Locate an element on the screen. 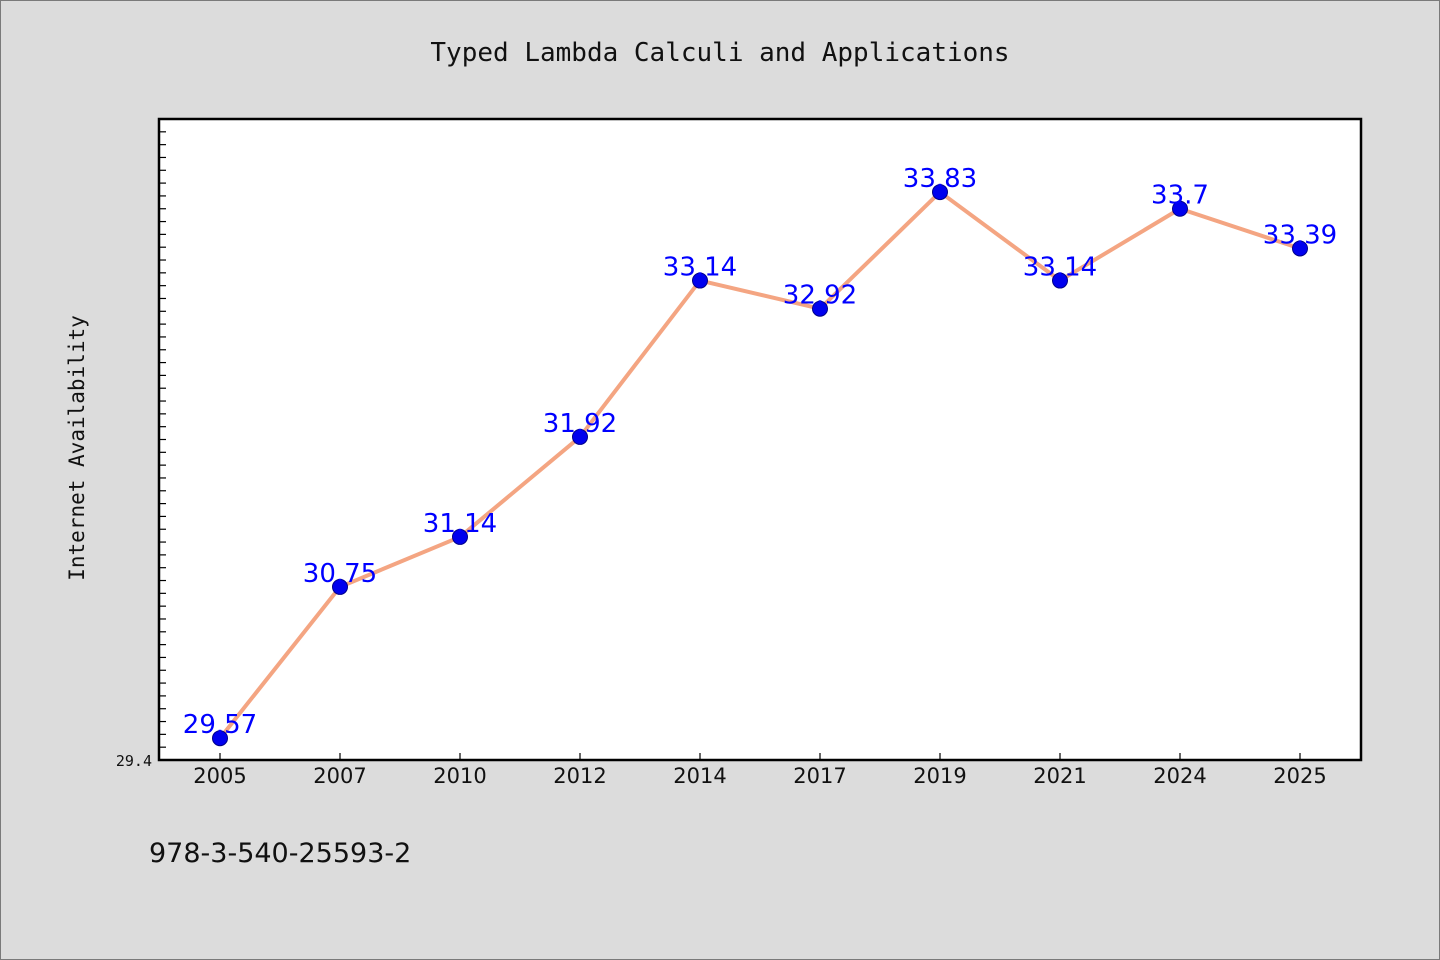  data-label: 30.75 is located at coordinates (340, 574).